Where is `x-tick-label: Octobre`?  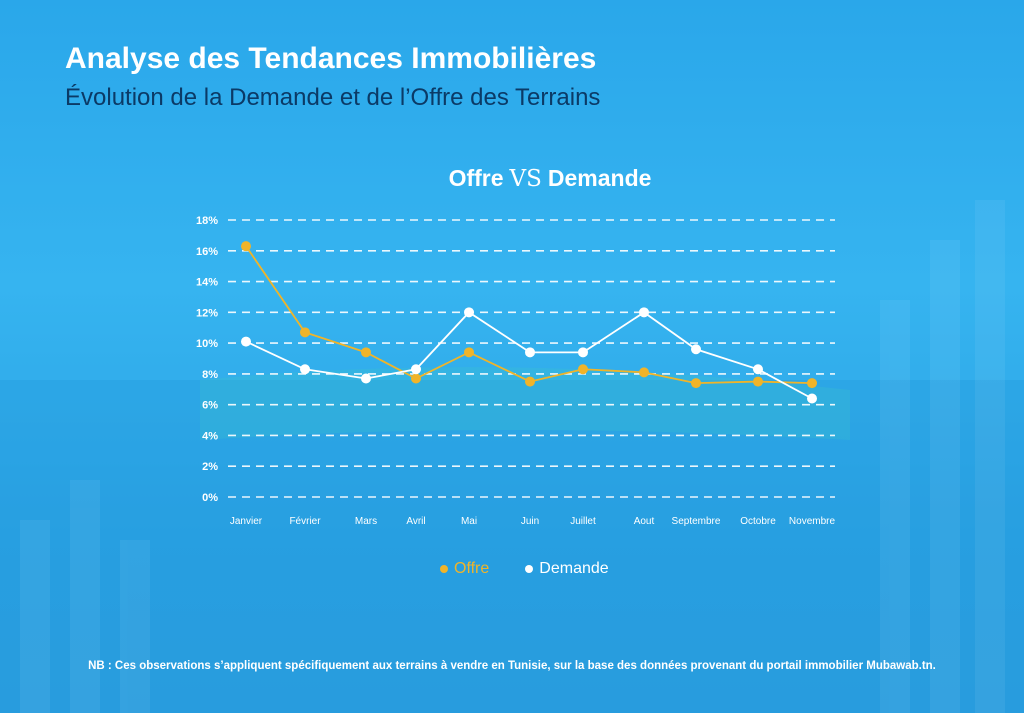 x-tick-label: Octobre is located at coordinates (758, 521).